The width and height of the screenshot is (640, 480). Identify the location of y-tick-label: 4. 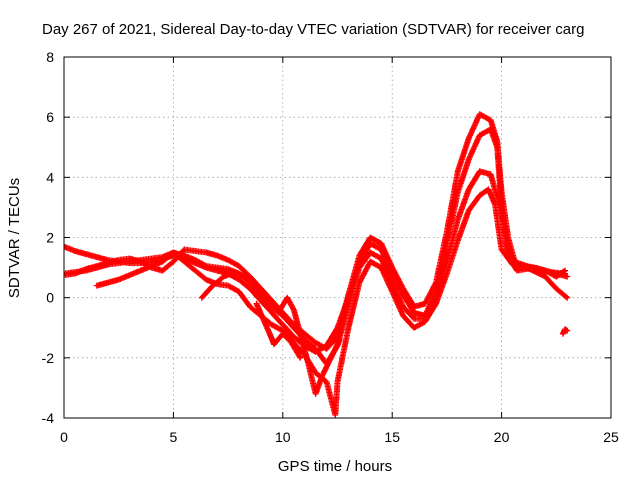
(50, 177).